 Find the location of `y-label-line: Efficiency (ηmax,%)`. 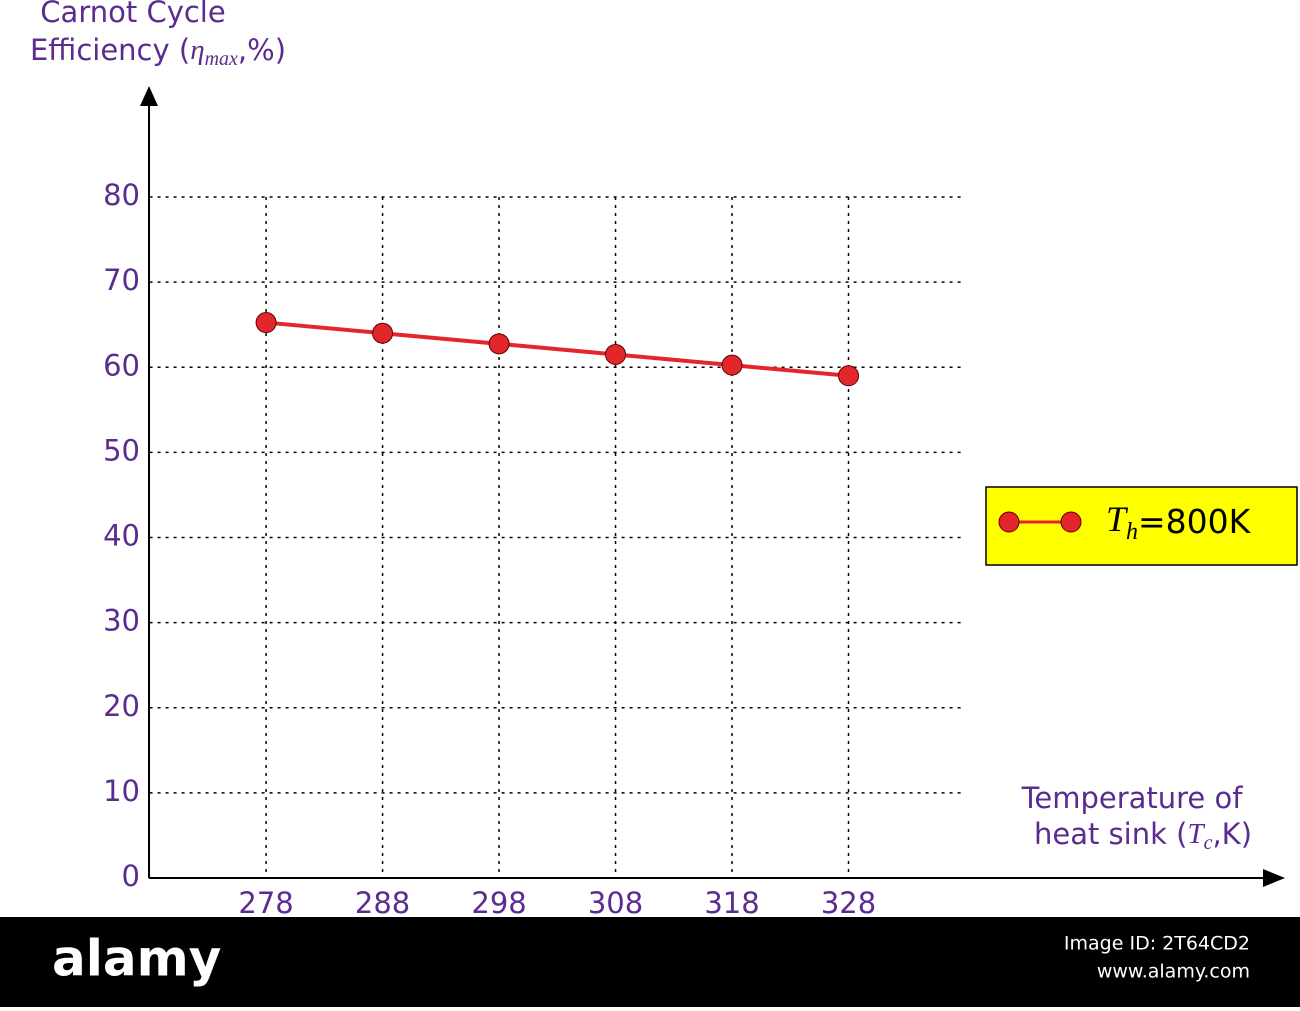

y-label-line: Efficiency (ηmax,%) is located at coordinates (158, 51).